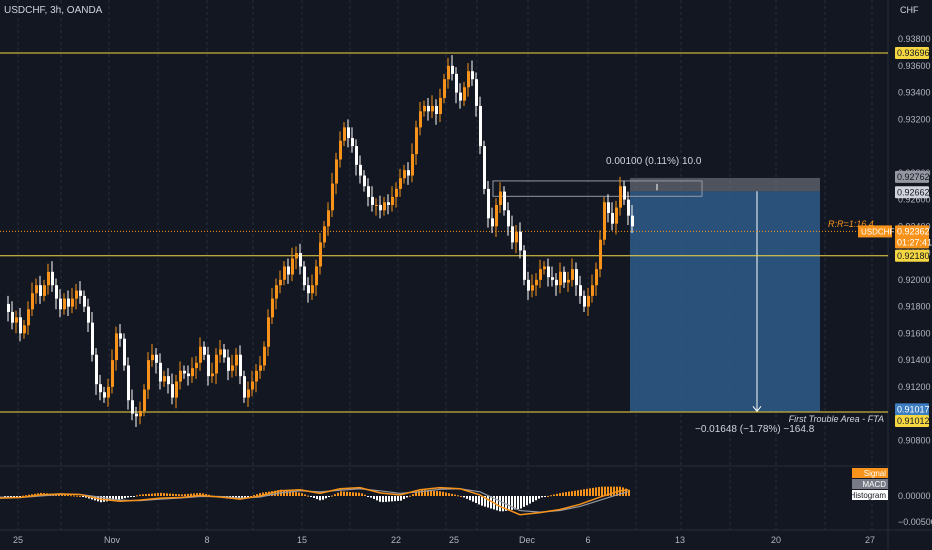  Describe the element at coordinates (680, 540) in the screenshot. I see `time-tick-label: 13` at that location.